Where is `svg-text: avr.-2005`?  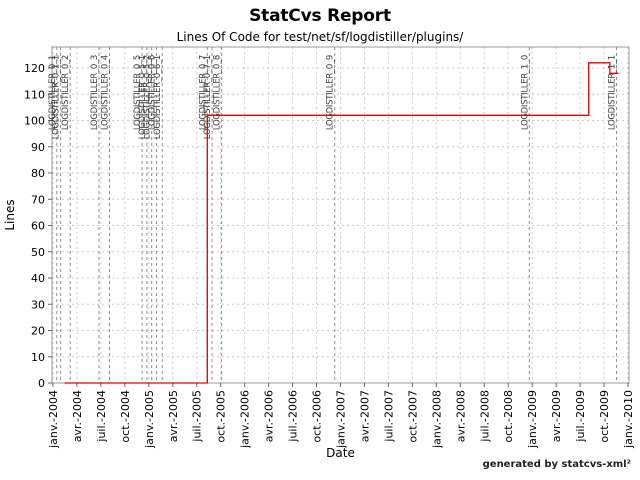 svg-text: avr.-2005 is located at coordinates (173, 416).